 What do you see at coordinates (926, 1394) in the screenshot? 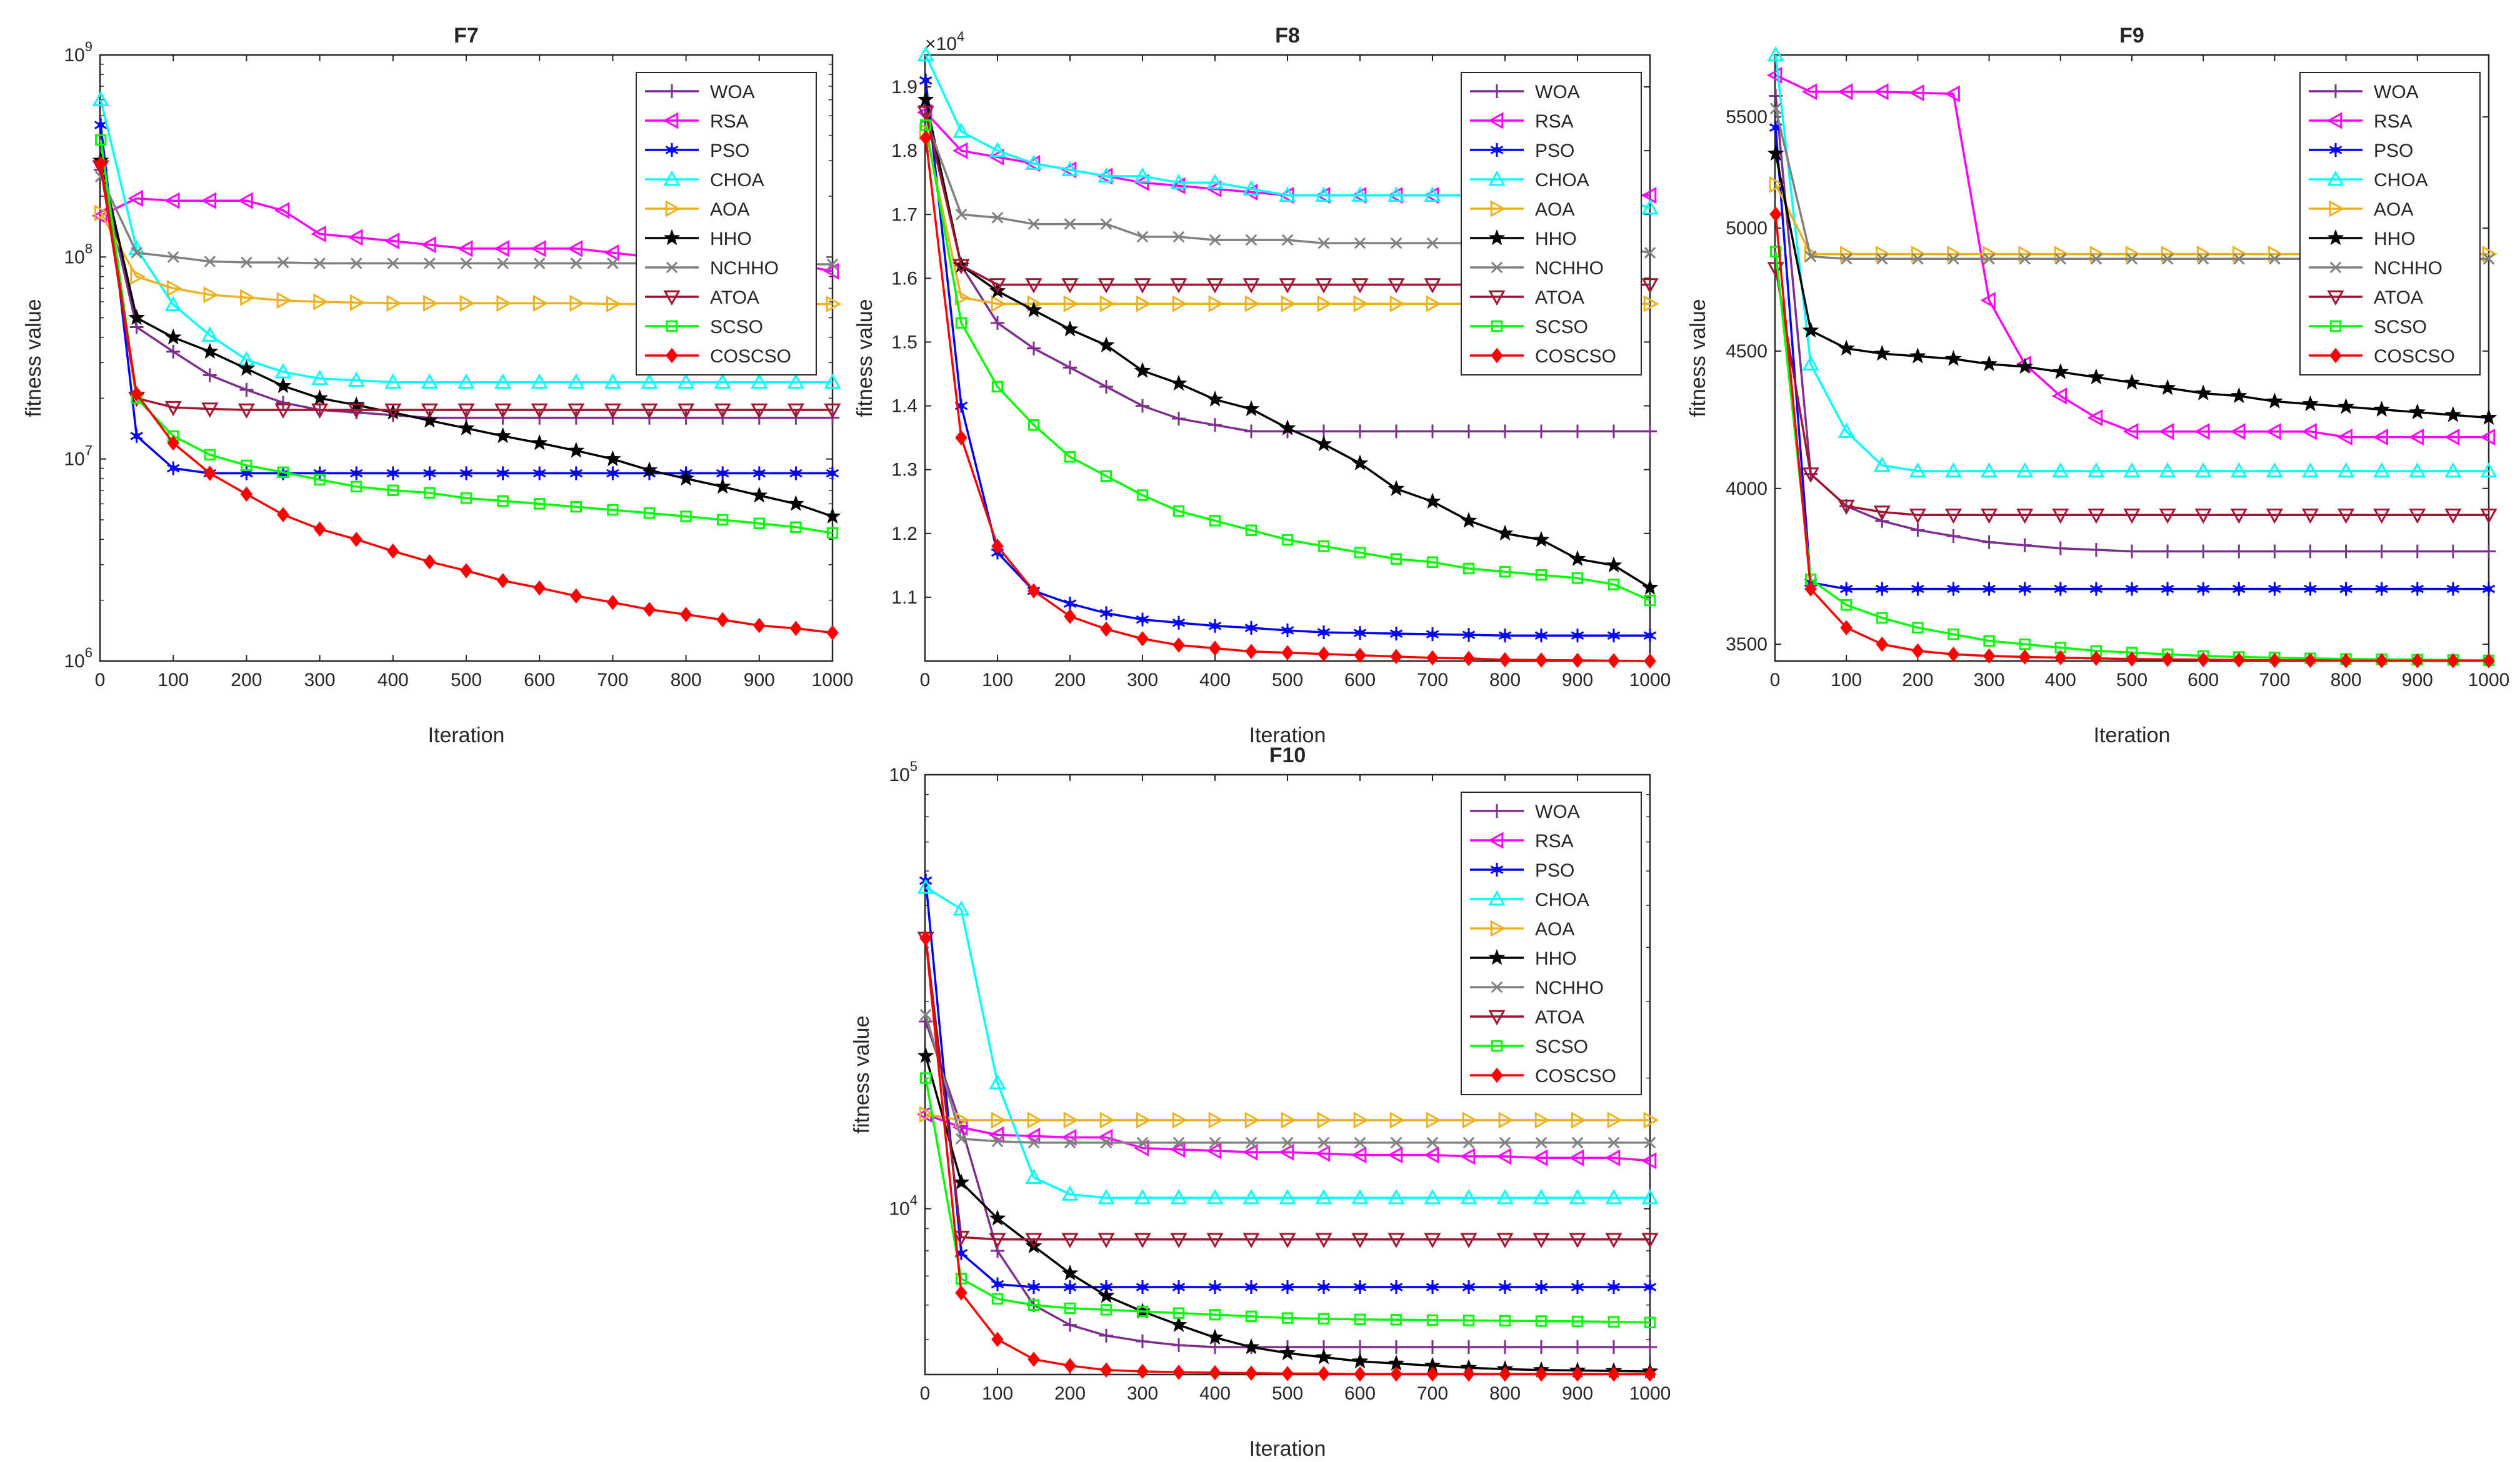
I see `x-tick-label: 0` at bounding box center [926, 1394].